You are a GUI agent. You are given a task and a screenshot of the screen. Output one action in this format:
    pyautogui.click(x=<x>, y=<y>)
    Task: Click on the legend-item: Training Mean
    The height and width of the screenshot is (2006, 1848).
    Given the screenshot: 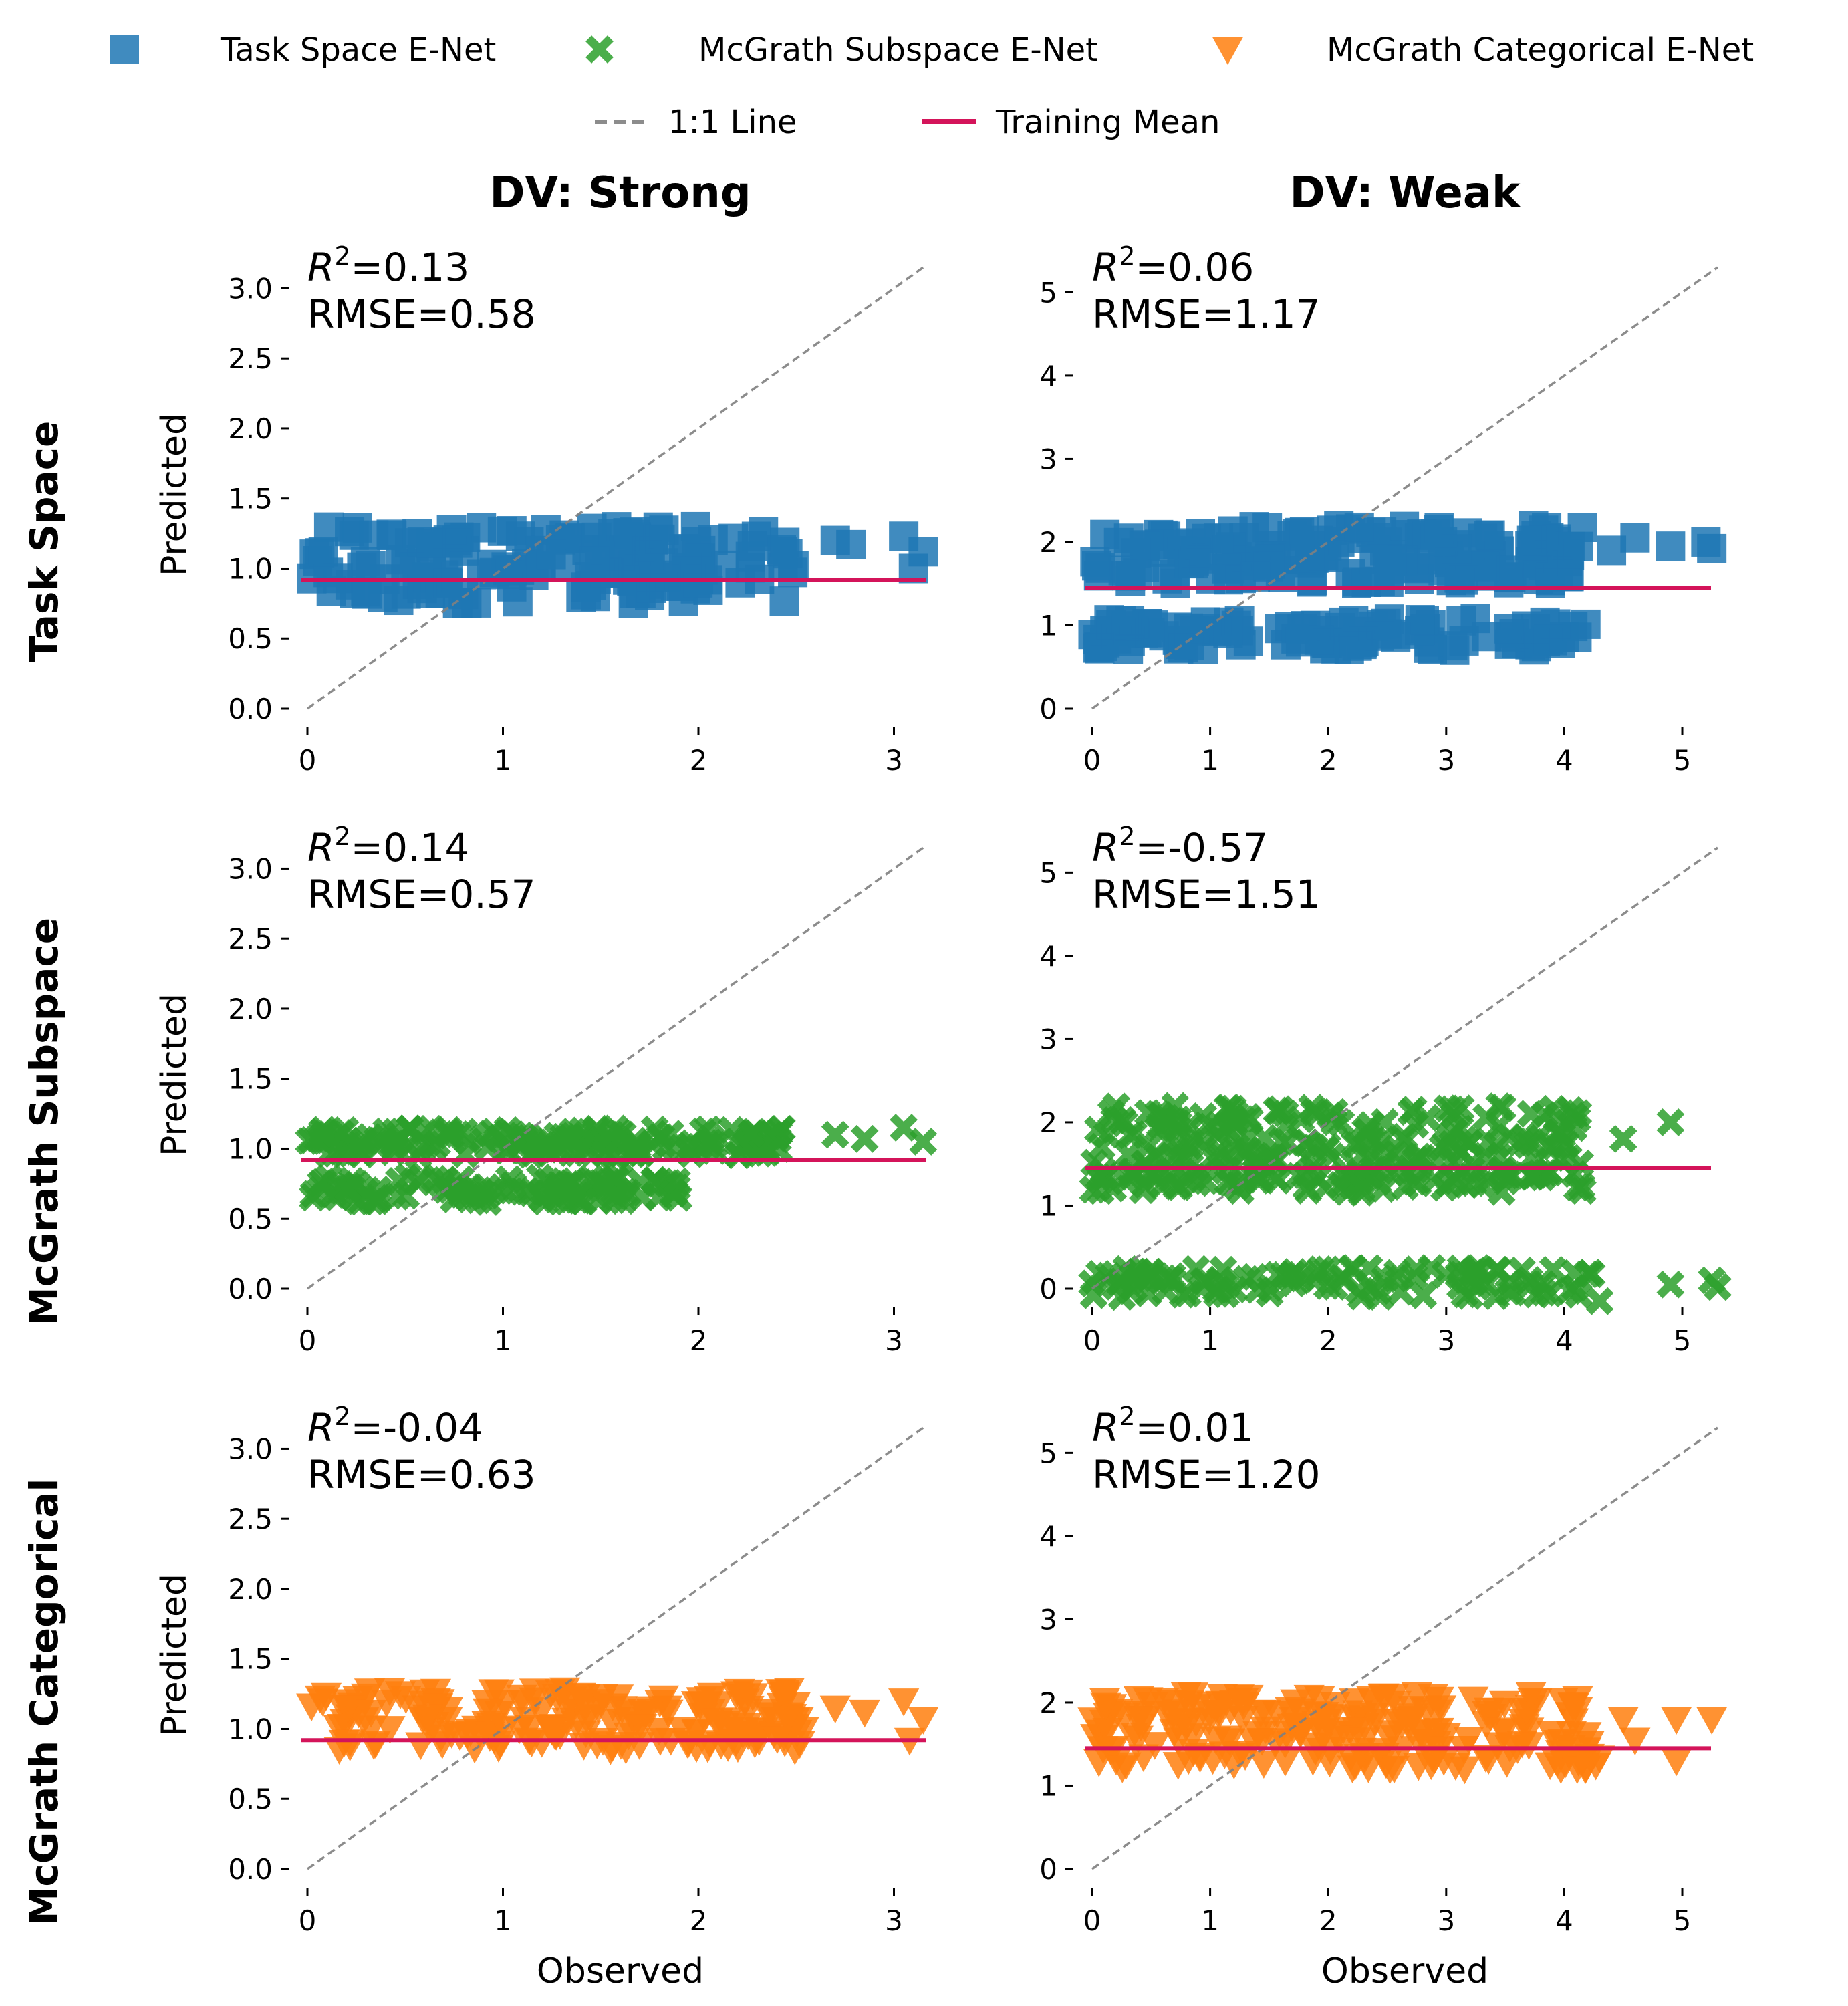 What is the action you would take?
    pyautogui.click(x=1071, y=122)
    